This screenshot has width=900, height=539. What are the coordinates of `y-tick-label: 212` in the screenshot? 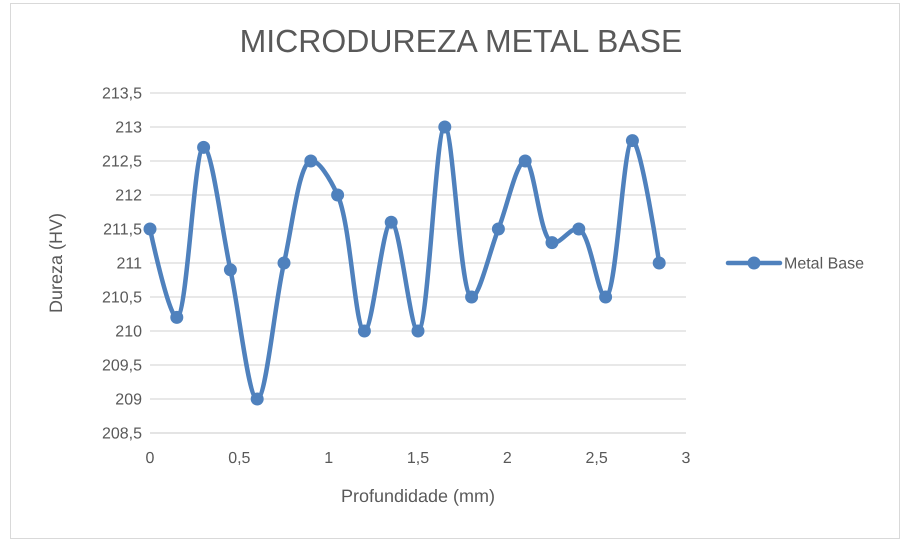 It's located at (128, 196).